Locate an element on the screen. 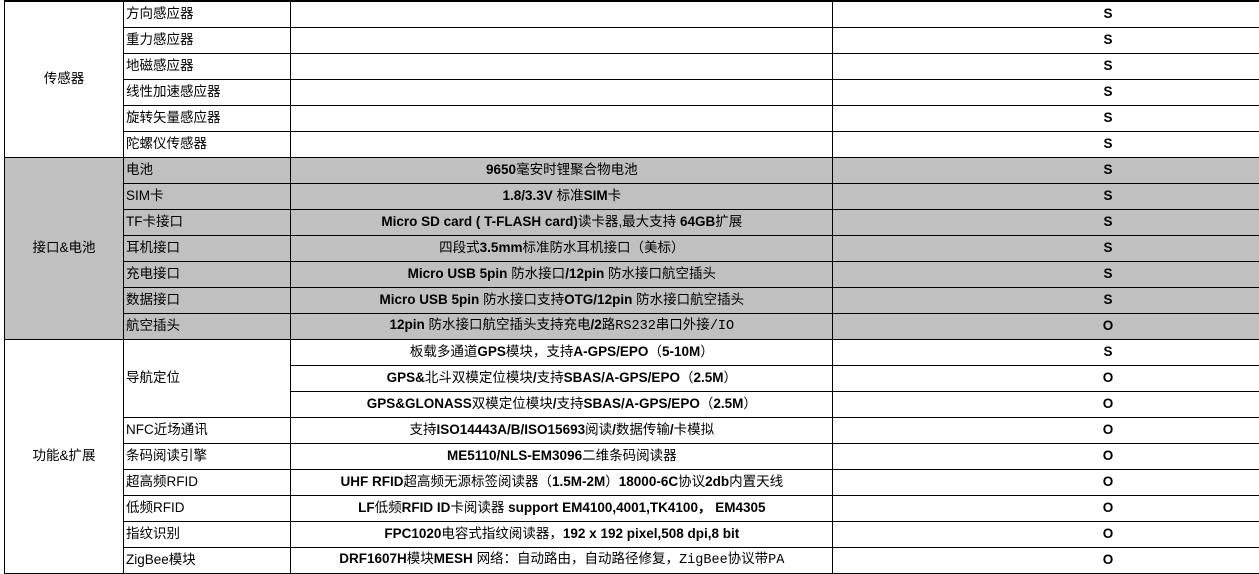  item-name: 指纹识别 is located at coordinates (206, 535).